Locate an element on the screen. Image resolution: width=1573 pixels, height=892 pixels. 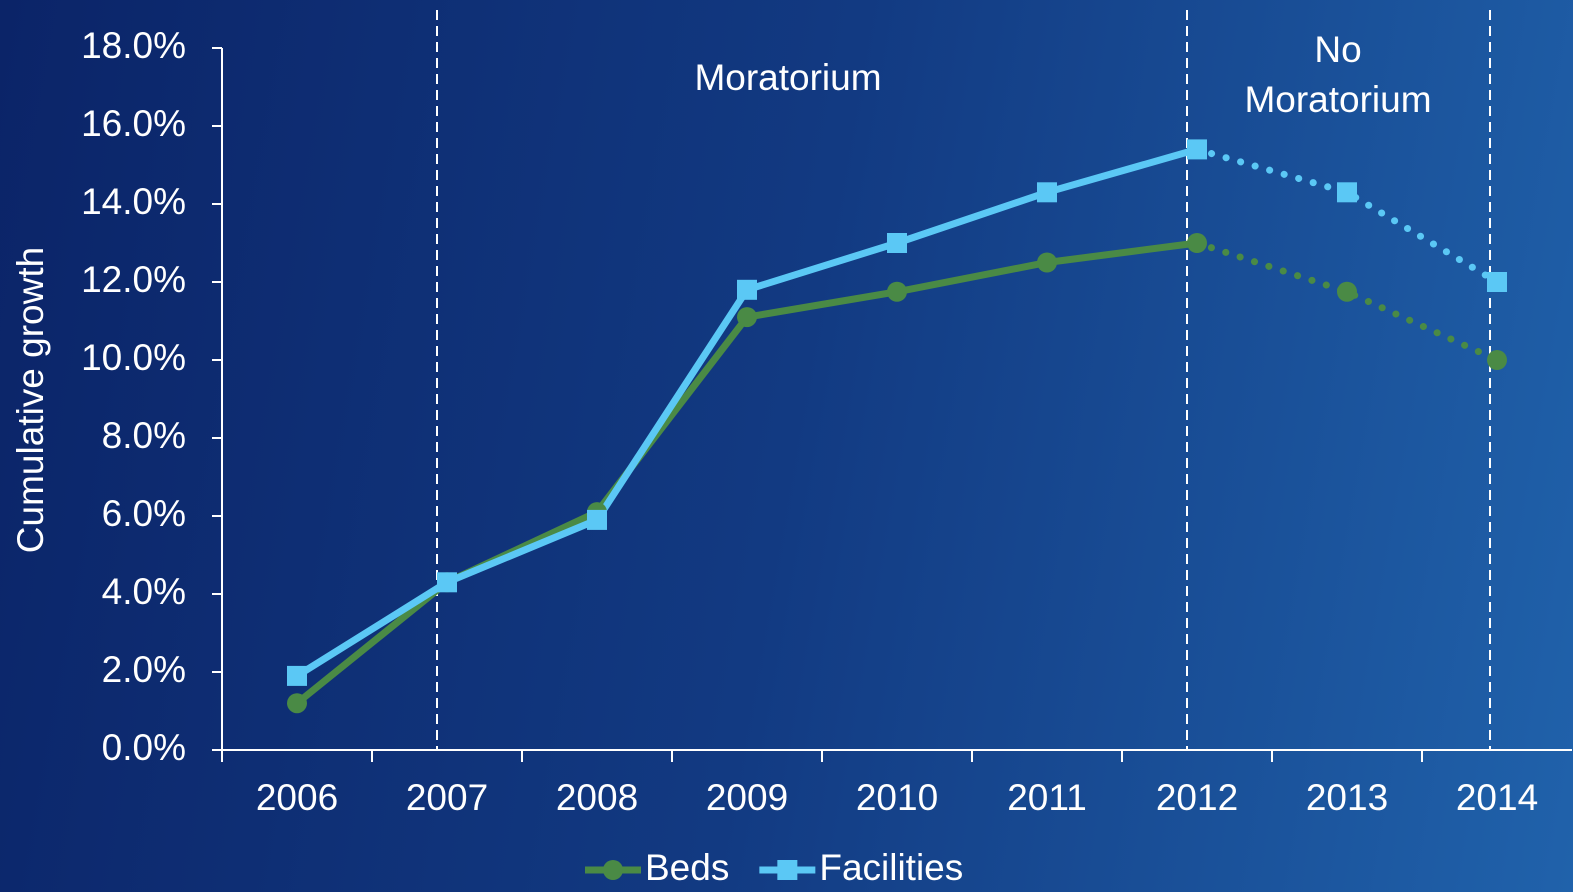
y-axis-title: Cumulative growth is located at coordinates (30, 400).